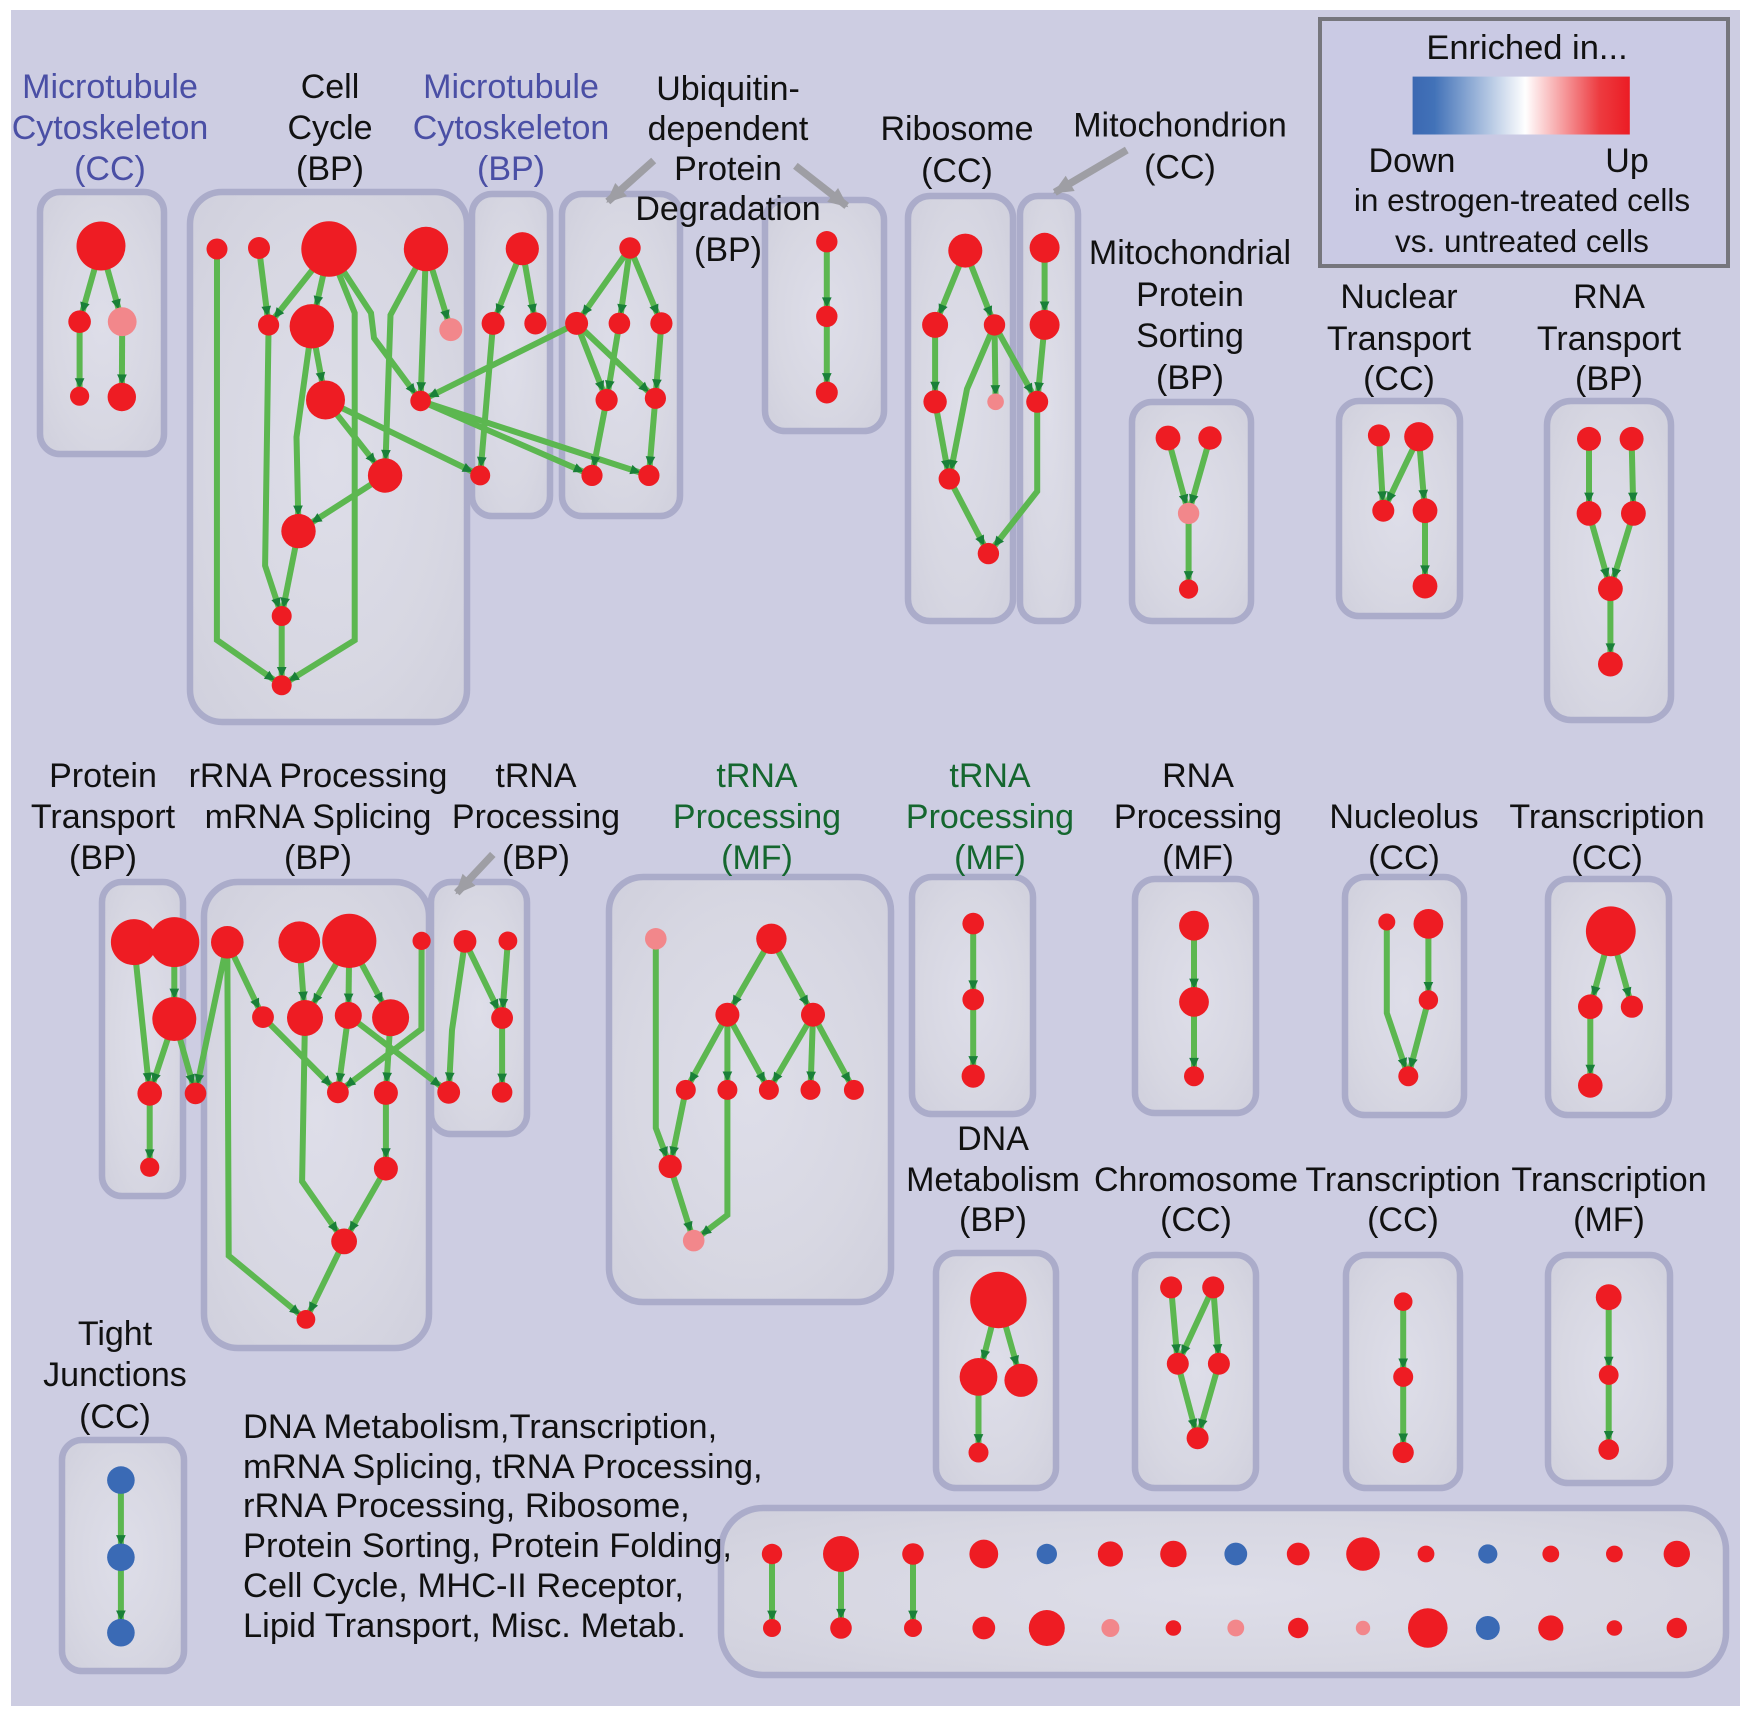  I want to click on svg-text: Nucleolus, so click(1403, 817).